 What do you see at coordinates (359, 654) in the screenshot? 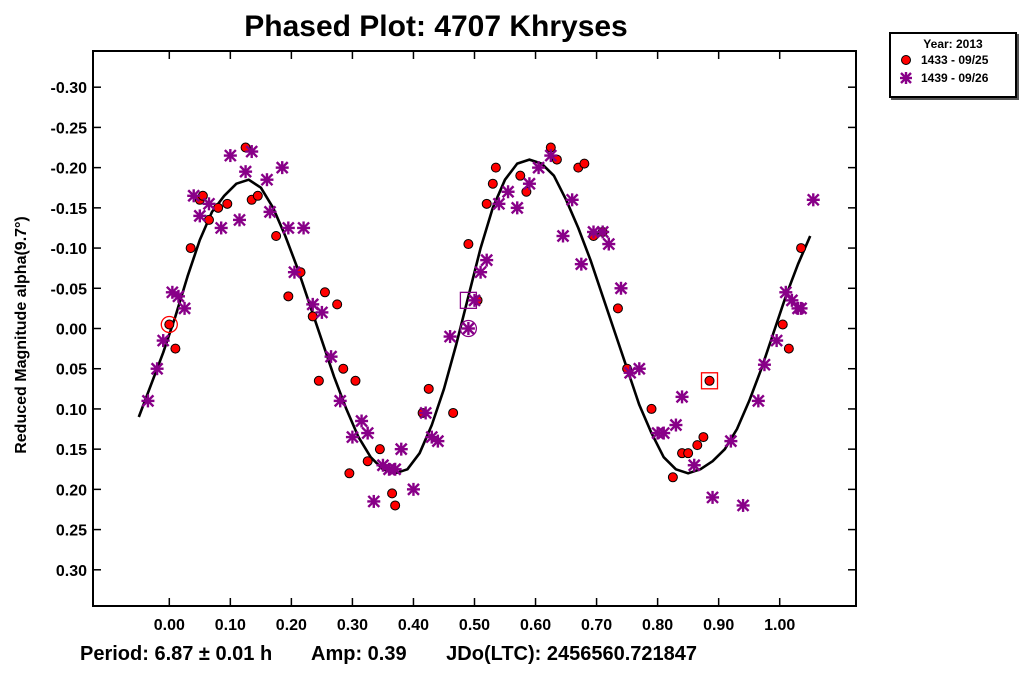
I see `amplitude-text: Amp: 0.39` at bounding box center [359, 654].